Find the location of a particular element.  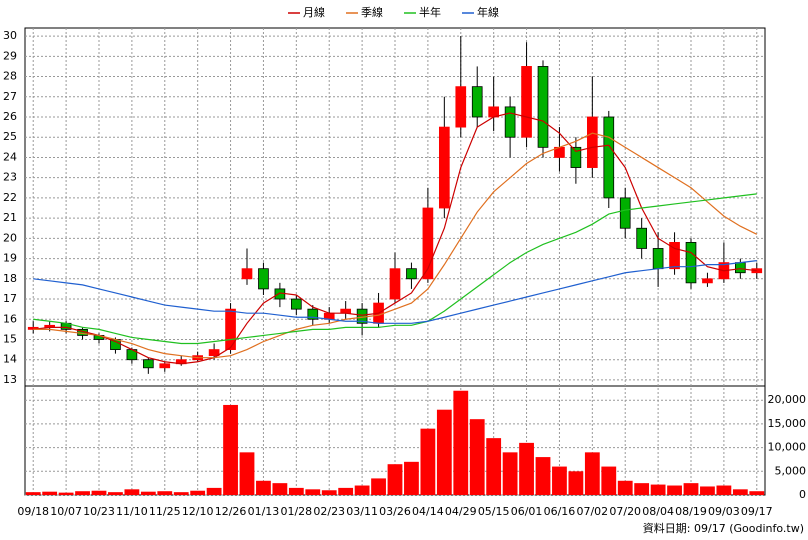

y-tick-label: 19 is located at coordinates (10, 258).